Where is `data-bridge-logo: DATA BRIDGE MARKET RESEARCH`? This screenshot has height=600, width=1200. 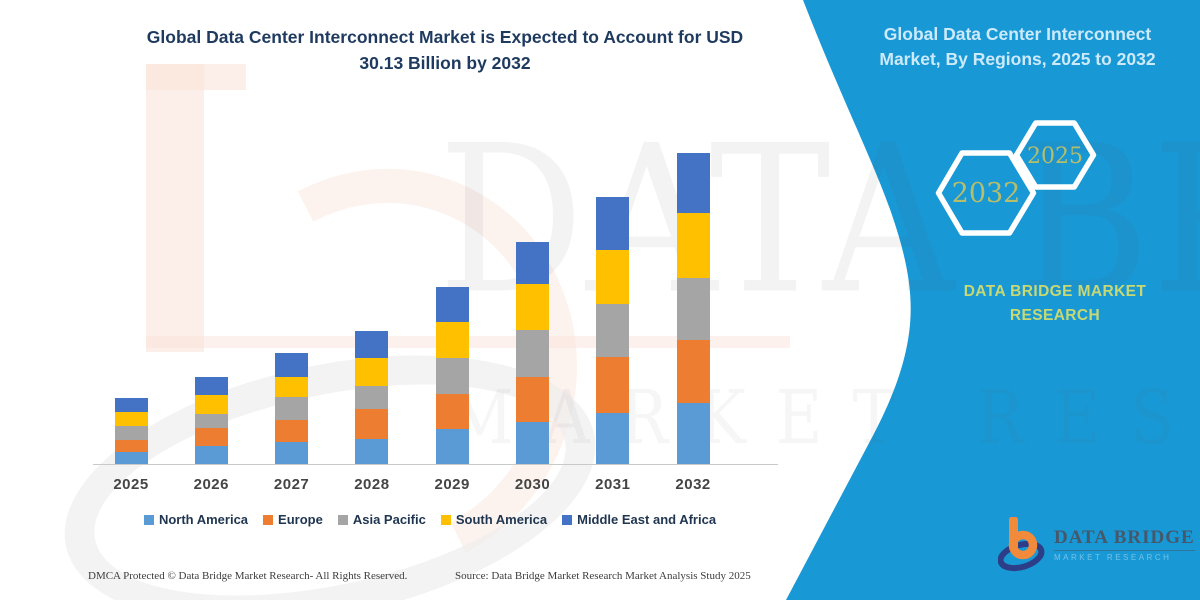
data-bridge-logo: DATA BRIDGE MARKET RESEARCH is located at coordinates (1096, 544).